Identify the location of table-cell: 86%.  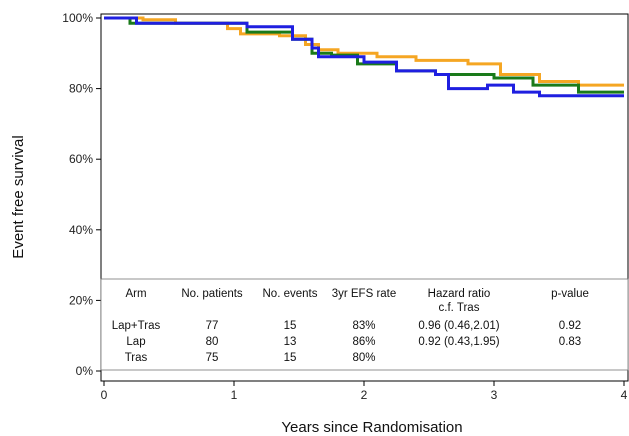
(363, 342).